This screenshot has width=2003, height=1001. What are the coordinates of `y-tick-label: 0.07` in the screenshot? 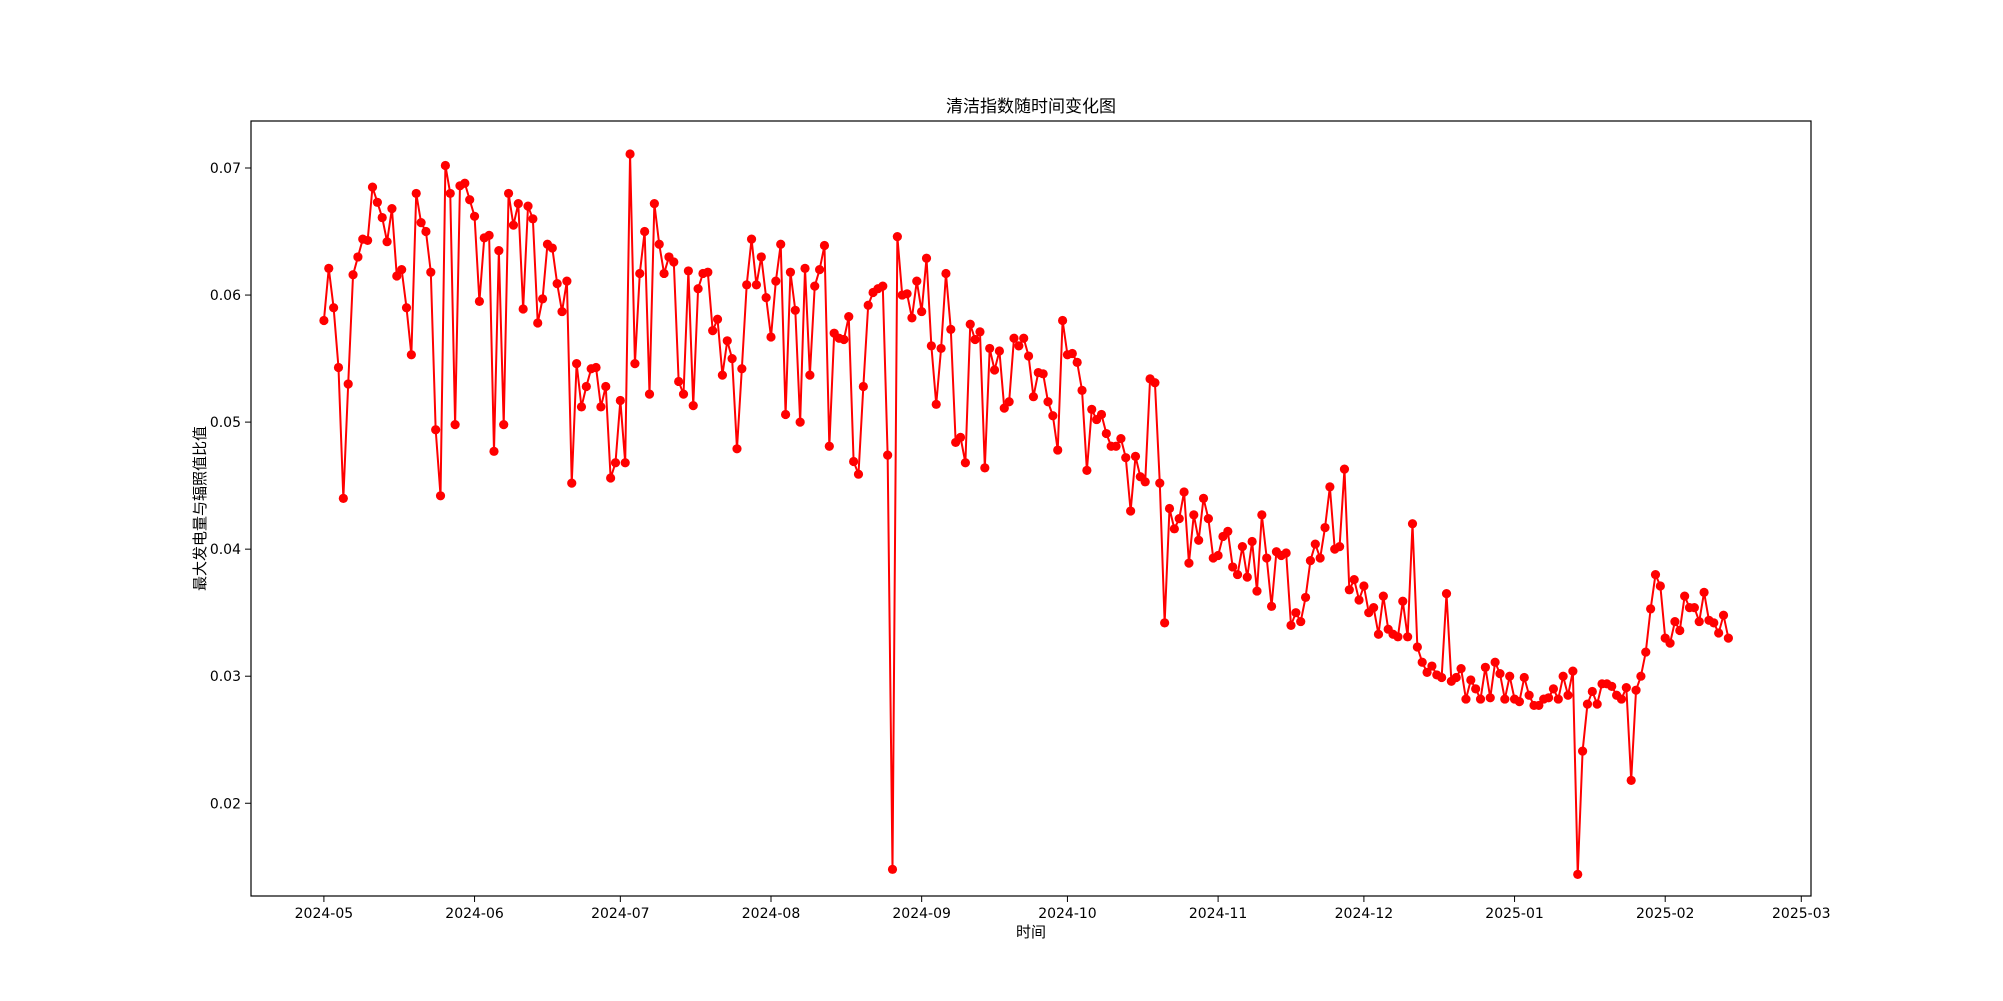 It's located at (225, 169).